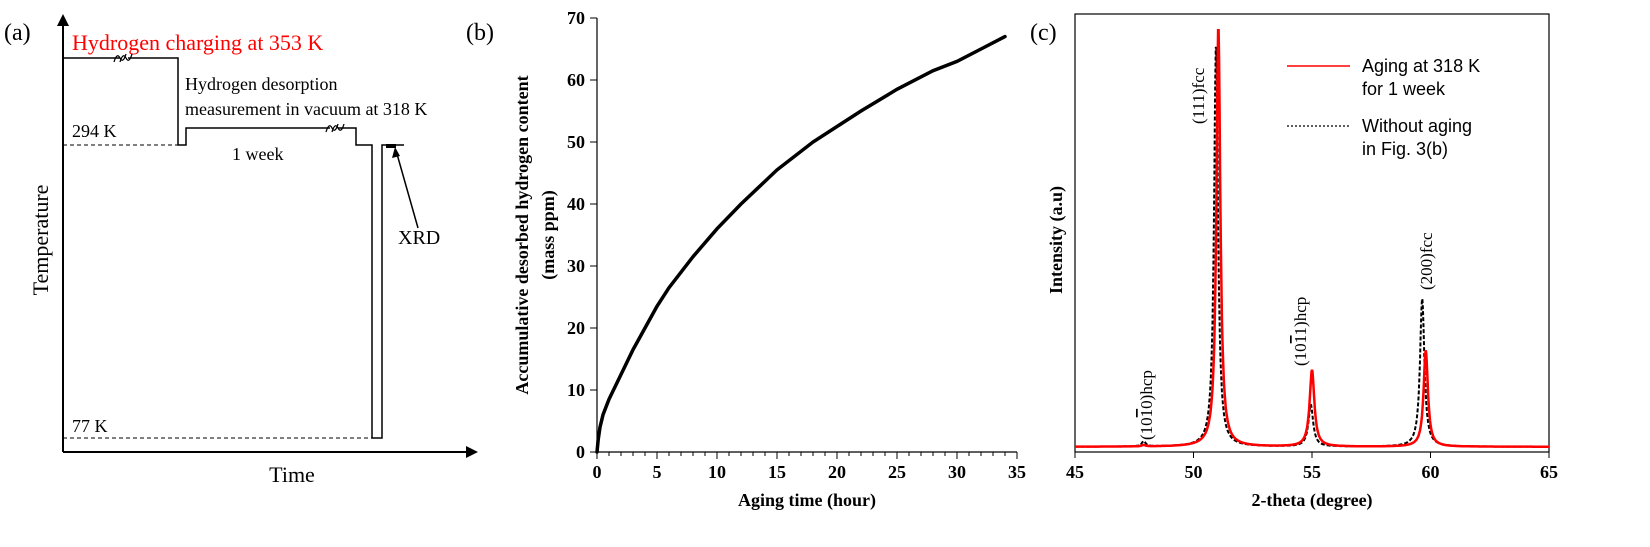  What do you see at coordinates (407, 191) in the screenshot?
I see `panel-a-xrd-pointer` at bounding box center [407, 191].